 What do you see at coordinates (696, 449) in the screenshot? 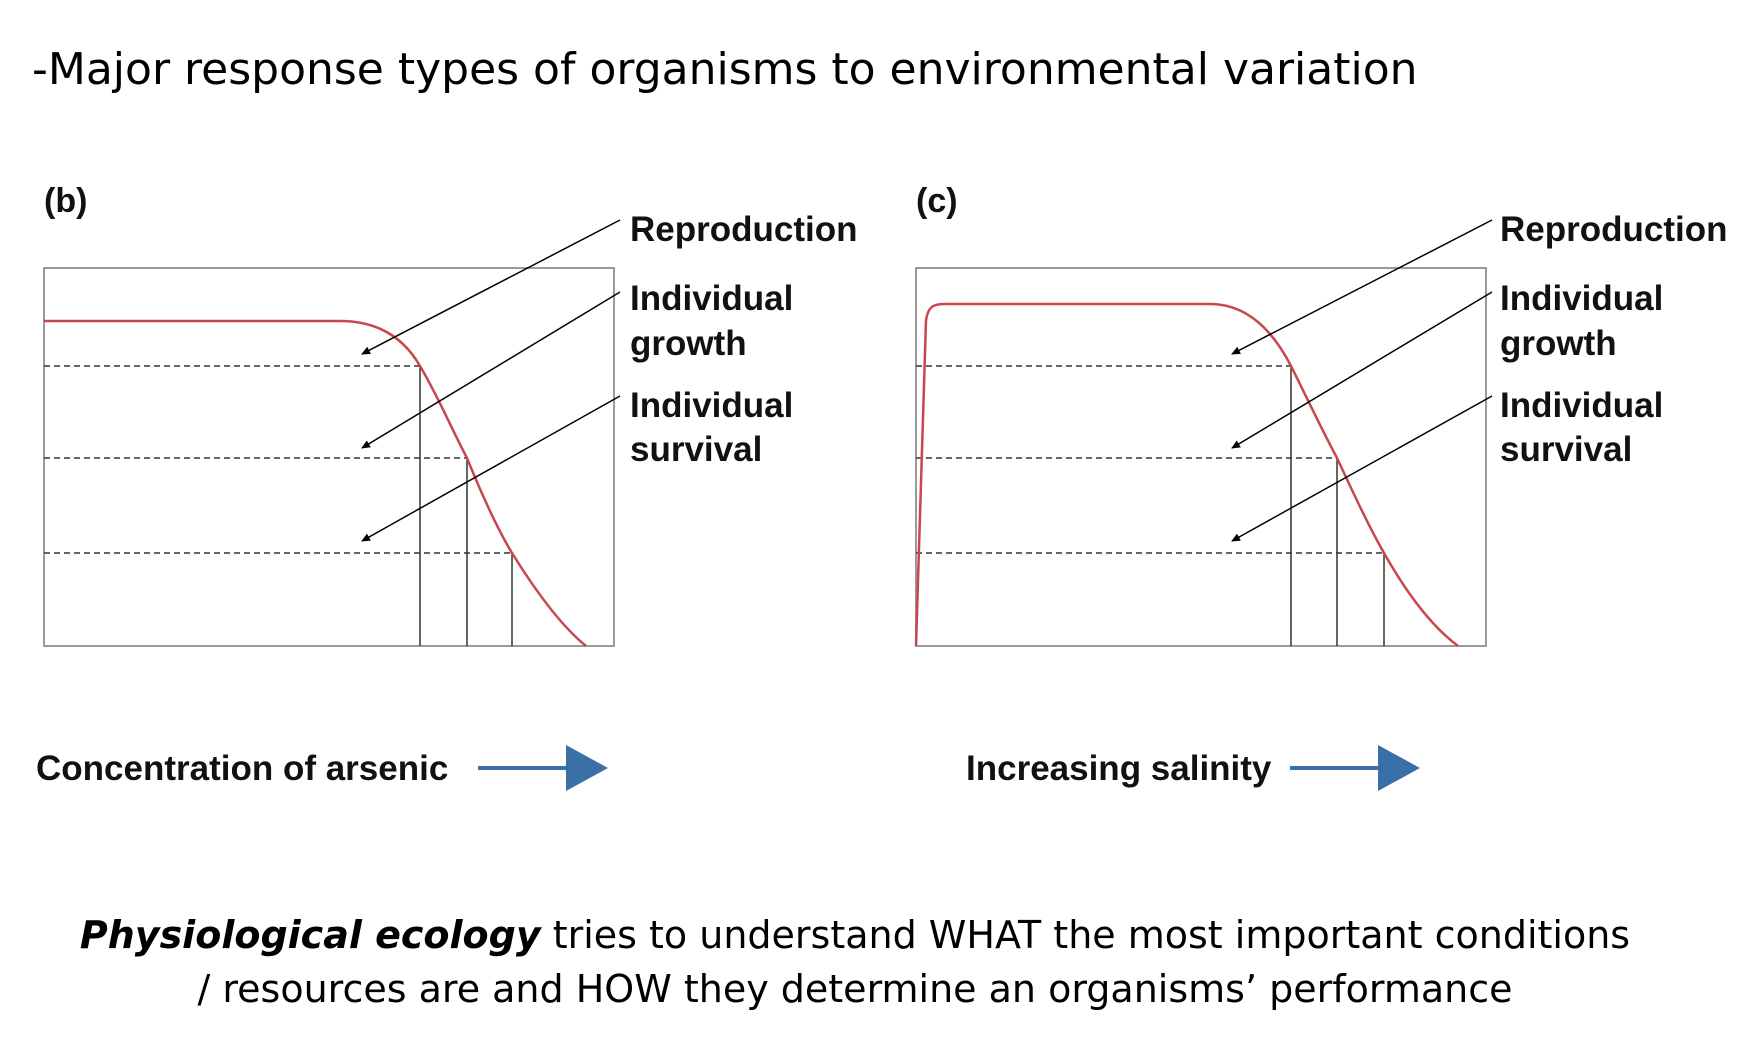
I see `panel-b-label-survival: survival` at bounding box center [696, 449].